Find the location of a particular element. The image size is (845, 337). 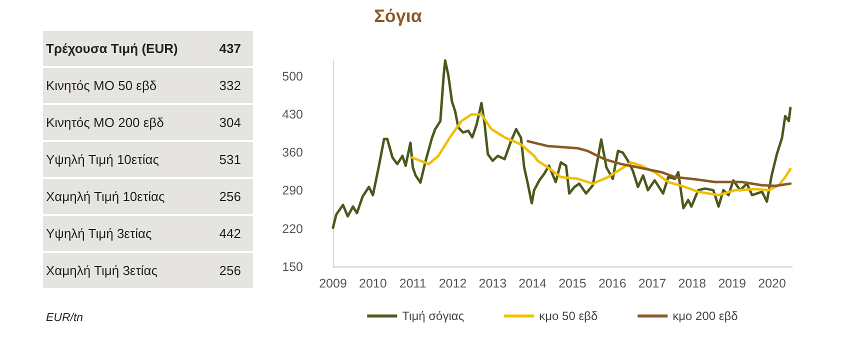

category-label: Τρέχουσα Τιμή (EUR) is located at coordinates (112, 48).